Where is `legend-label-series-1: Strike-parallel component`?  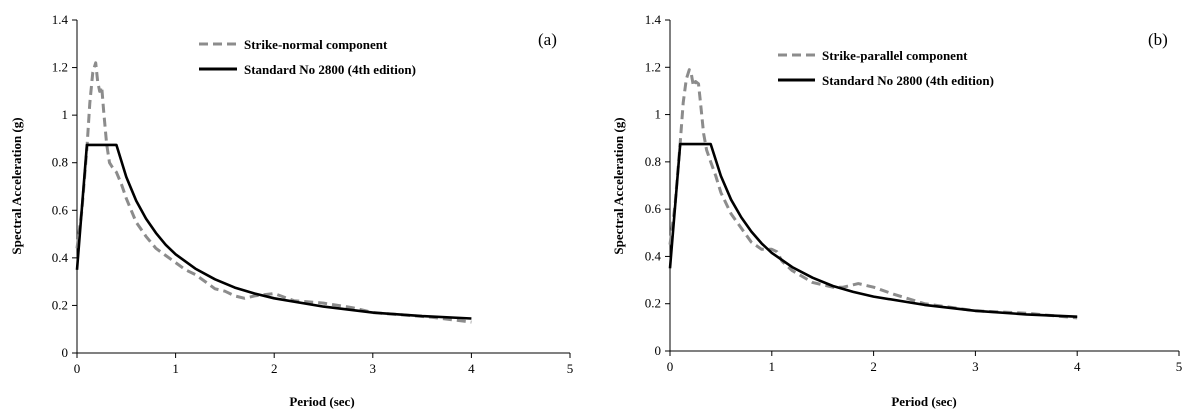 legend-label-series-1: Strike-parallel component is located at coordinates (895, 55).